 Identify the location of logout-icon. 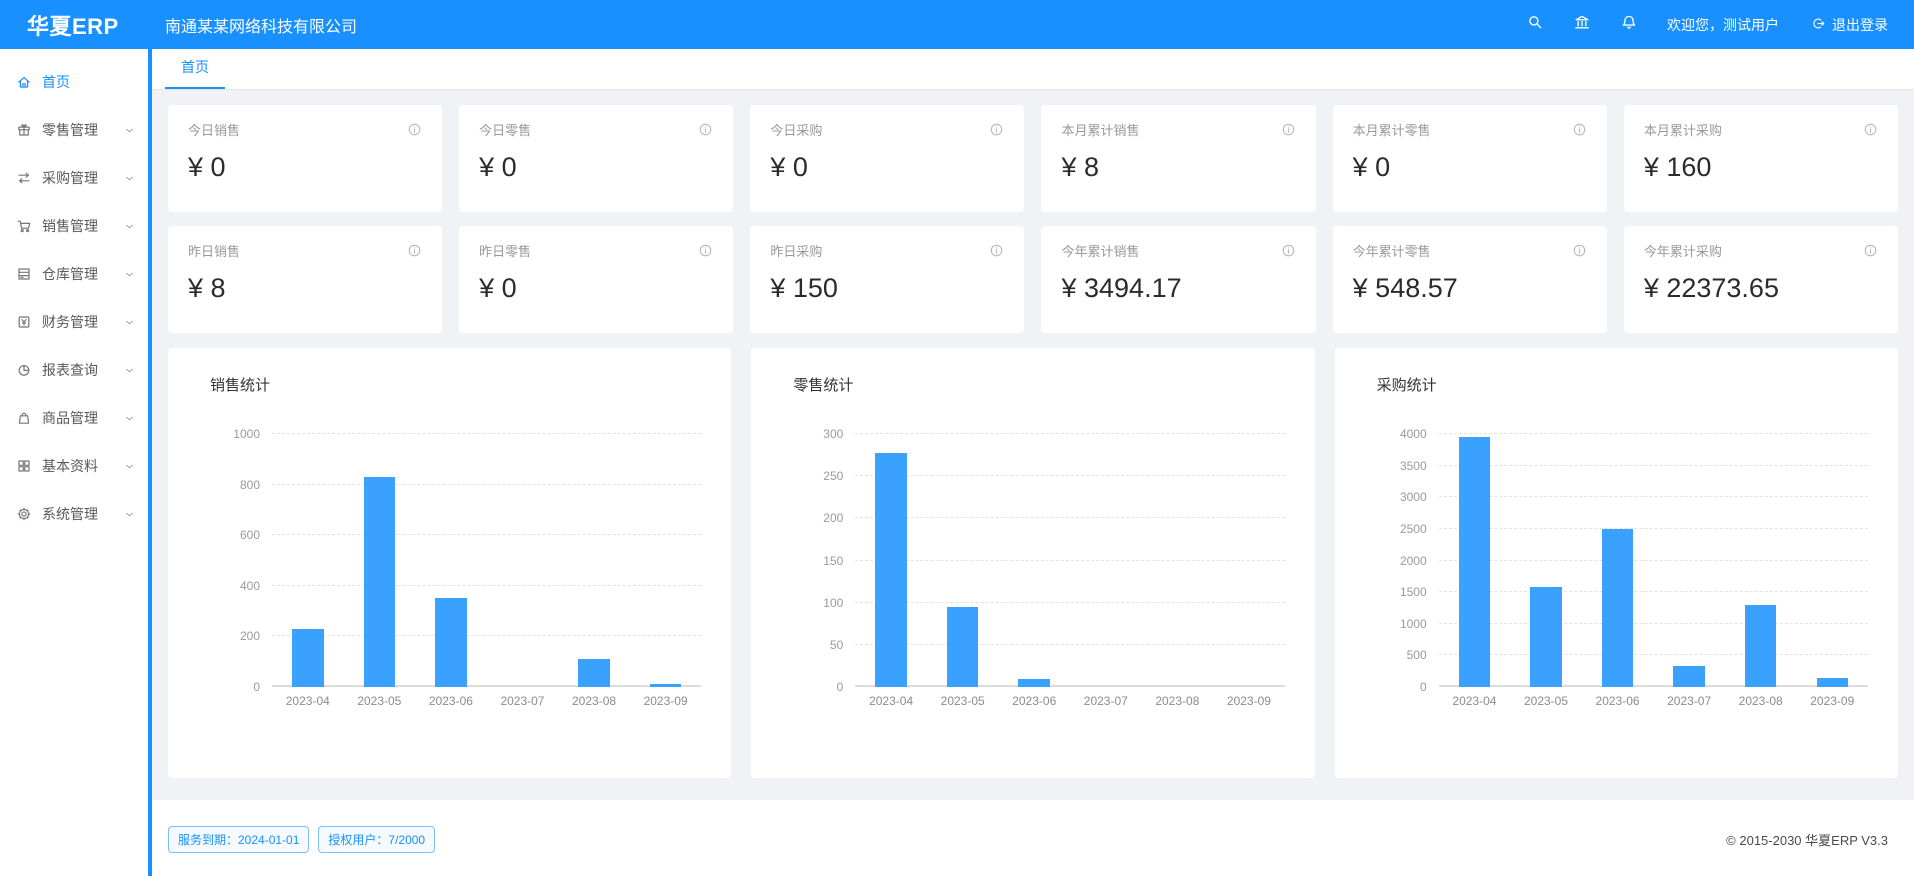
(1818, 25).